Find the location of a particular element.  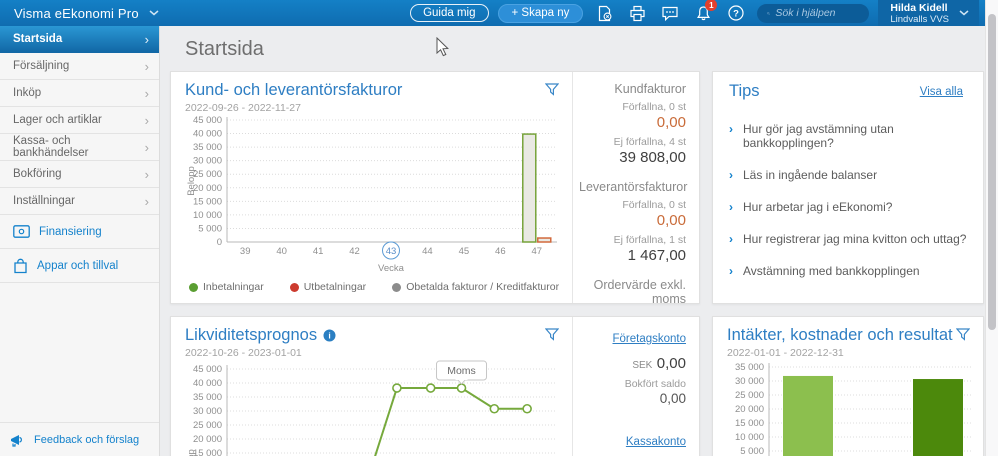

notification-badge: 1 is located at coordinates (711, 5).